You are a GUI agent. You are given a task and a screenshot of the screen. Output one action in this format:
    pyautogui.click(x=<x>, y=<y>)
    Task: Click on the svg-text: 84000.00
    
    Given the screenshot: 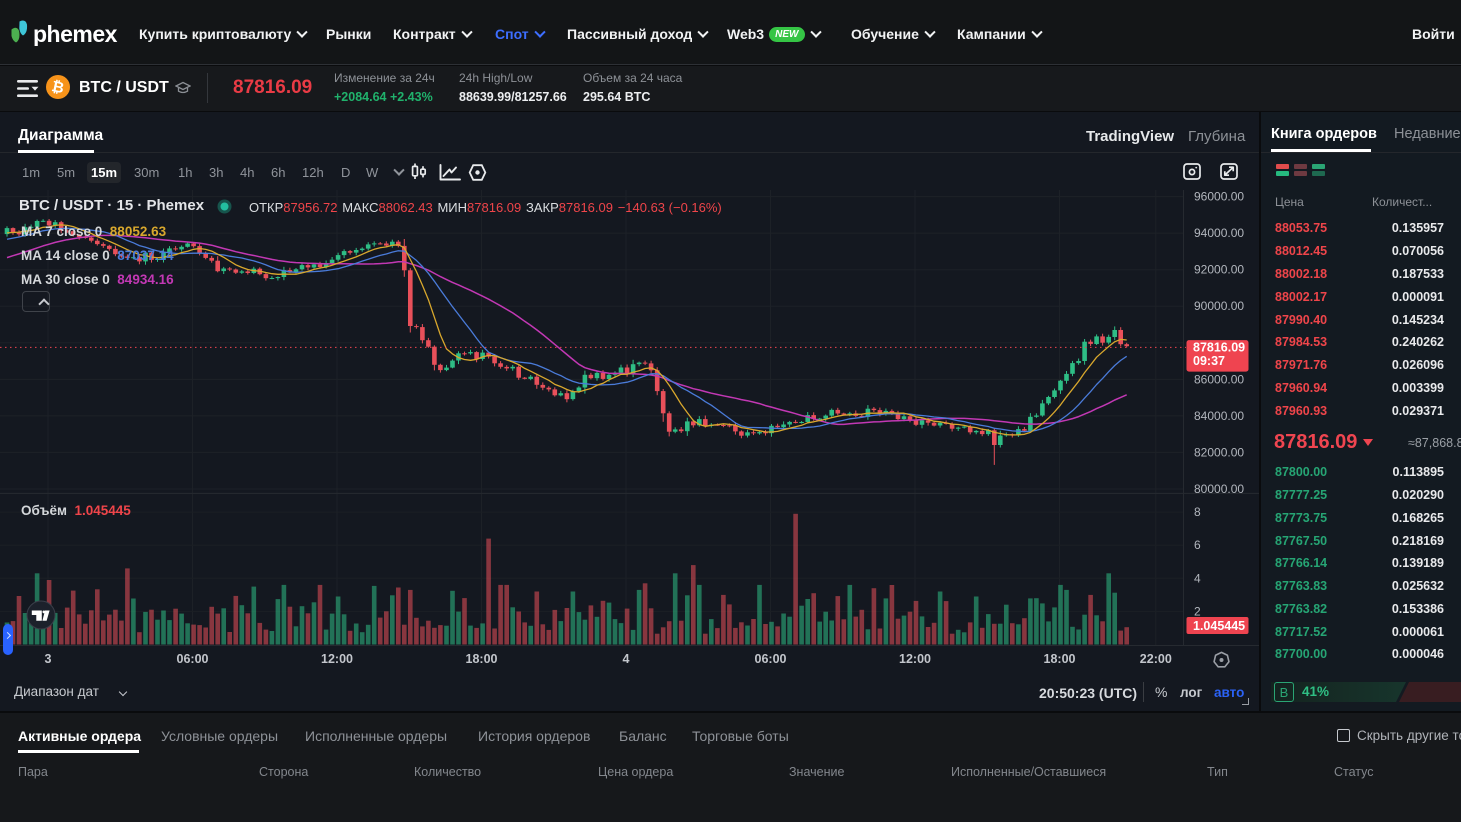 What is the action you would take?
    pyautogui.click(x=1219, y=416)
    